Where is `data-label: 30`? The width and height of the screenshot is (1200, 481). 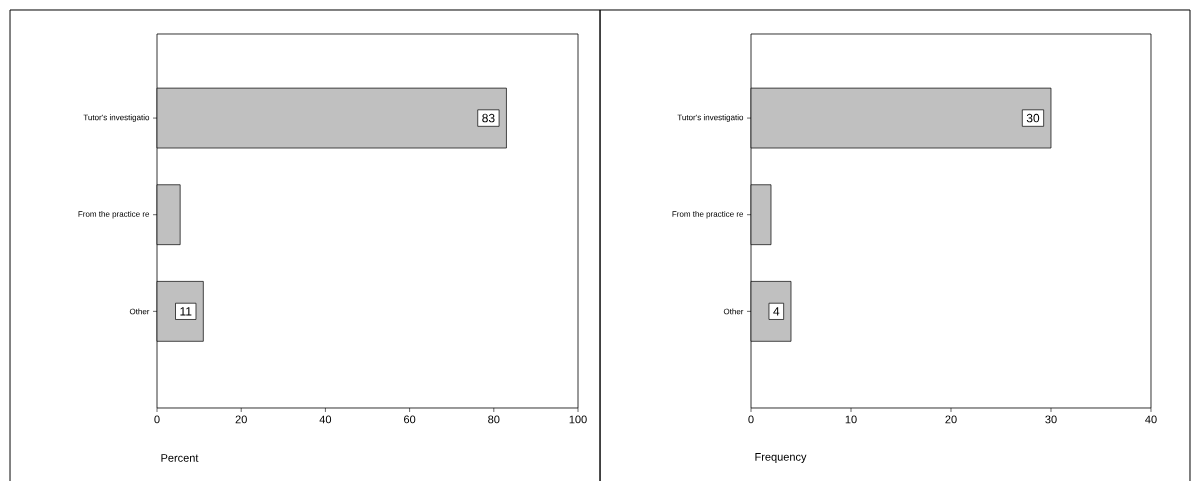 data-label: 30 is located at coordinates (1033, 118).